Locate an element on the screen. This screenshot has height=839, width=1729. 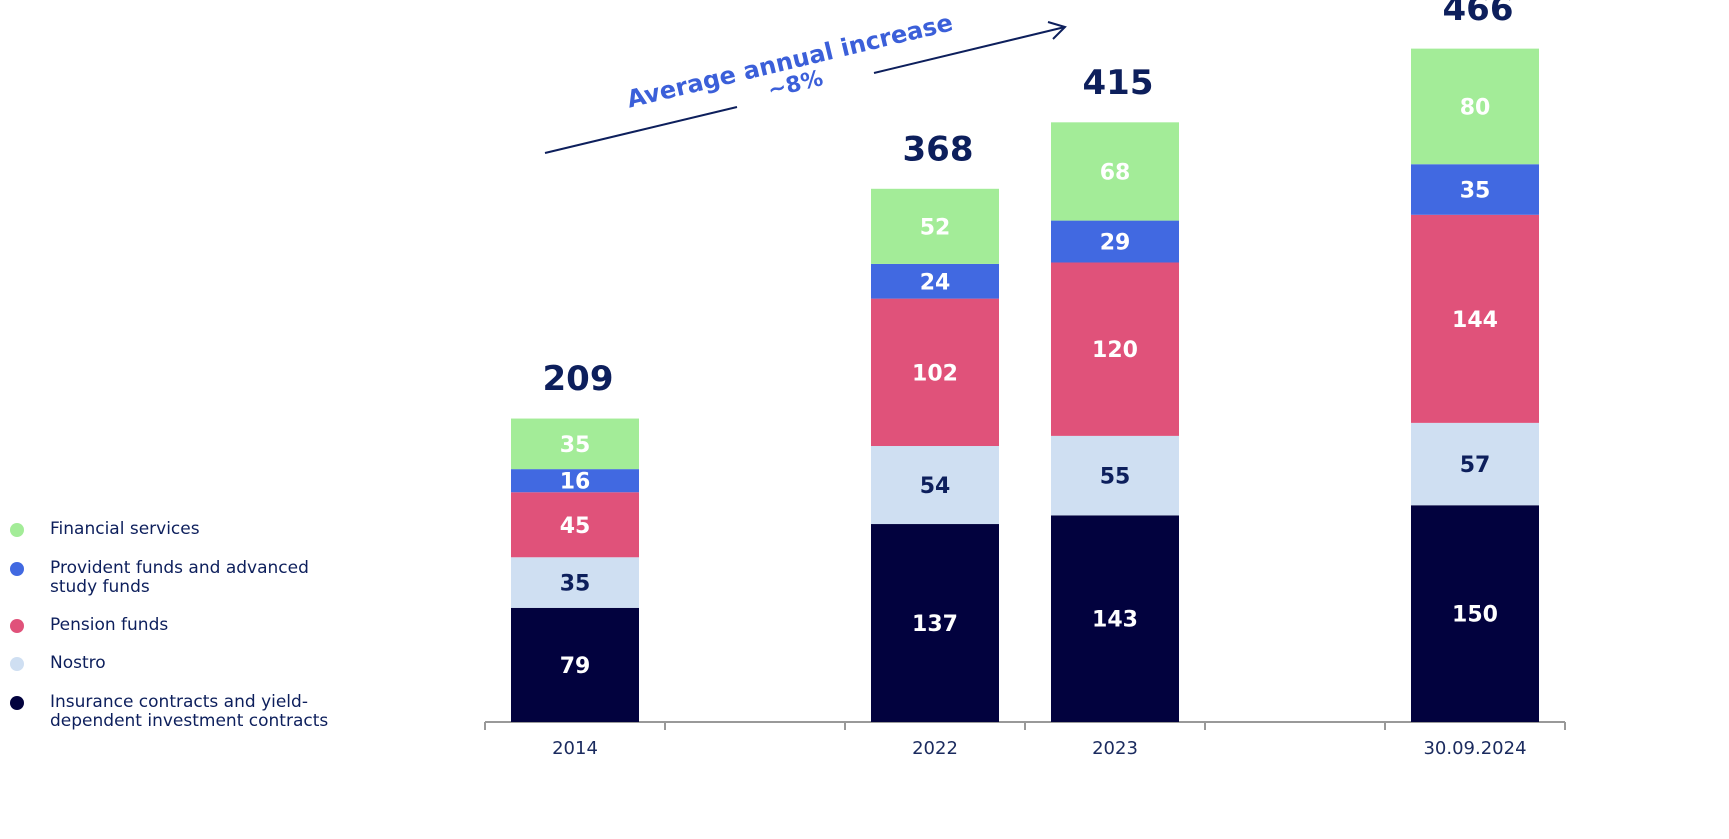
legend-label: Financial services is located at coordinates (125, 529).